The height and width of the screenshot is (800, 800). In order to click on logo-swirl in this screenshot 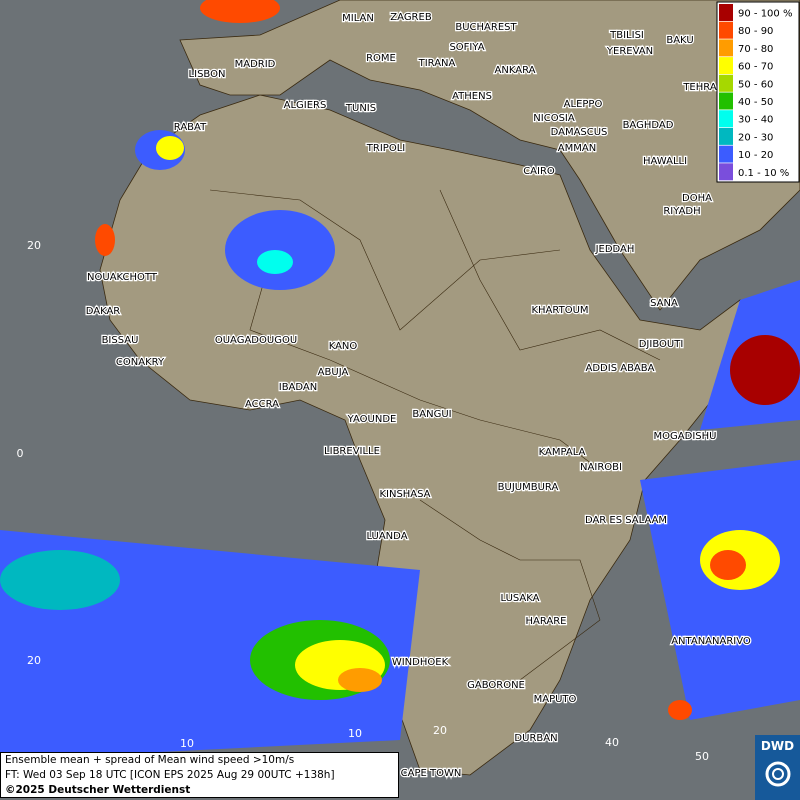, I will do `click(777, 774)`.